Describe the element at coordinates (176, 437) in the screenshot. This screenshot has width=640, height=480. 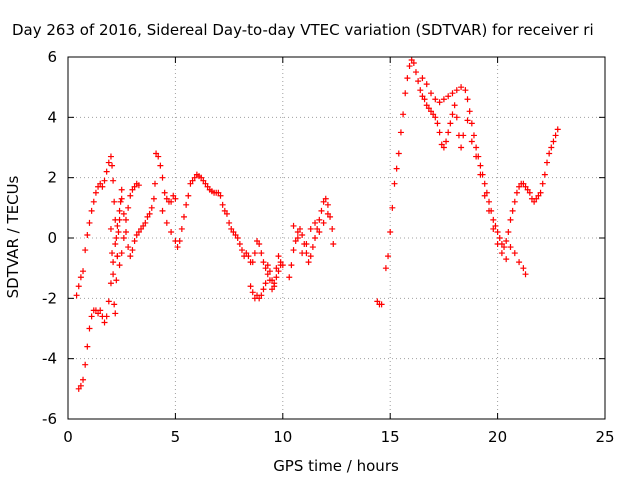
I see `x-tick-label: 5` at that location.